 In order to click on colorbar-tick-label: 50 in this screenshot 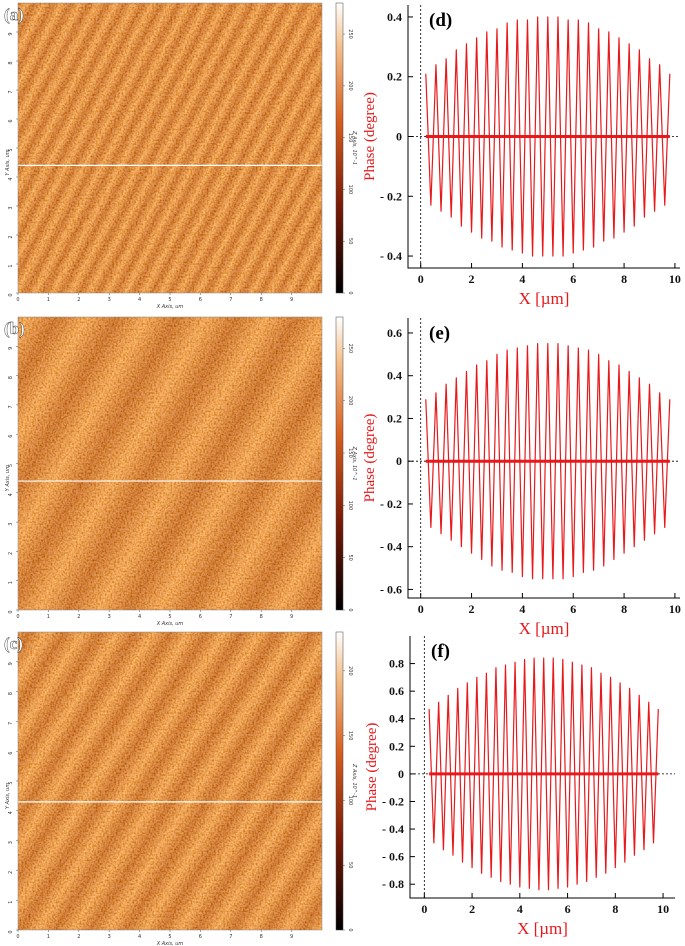, I will do `click(350, 865)`.